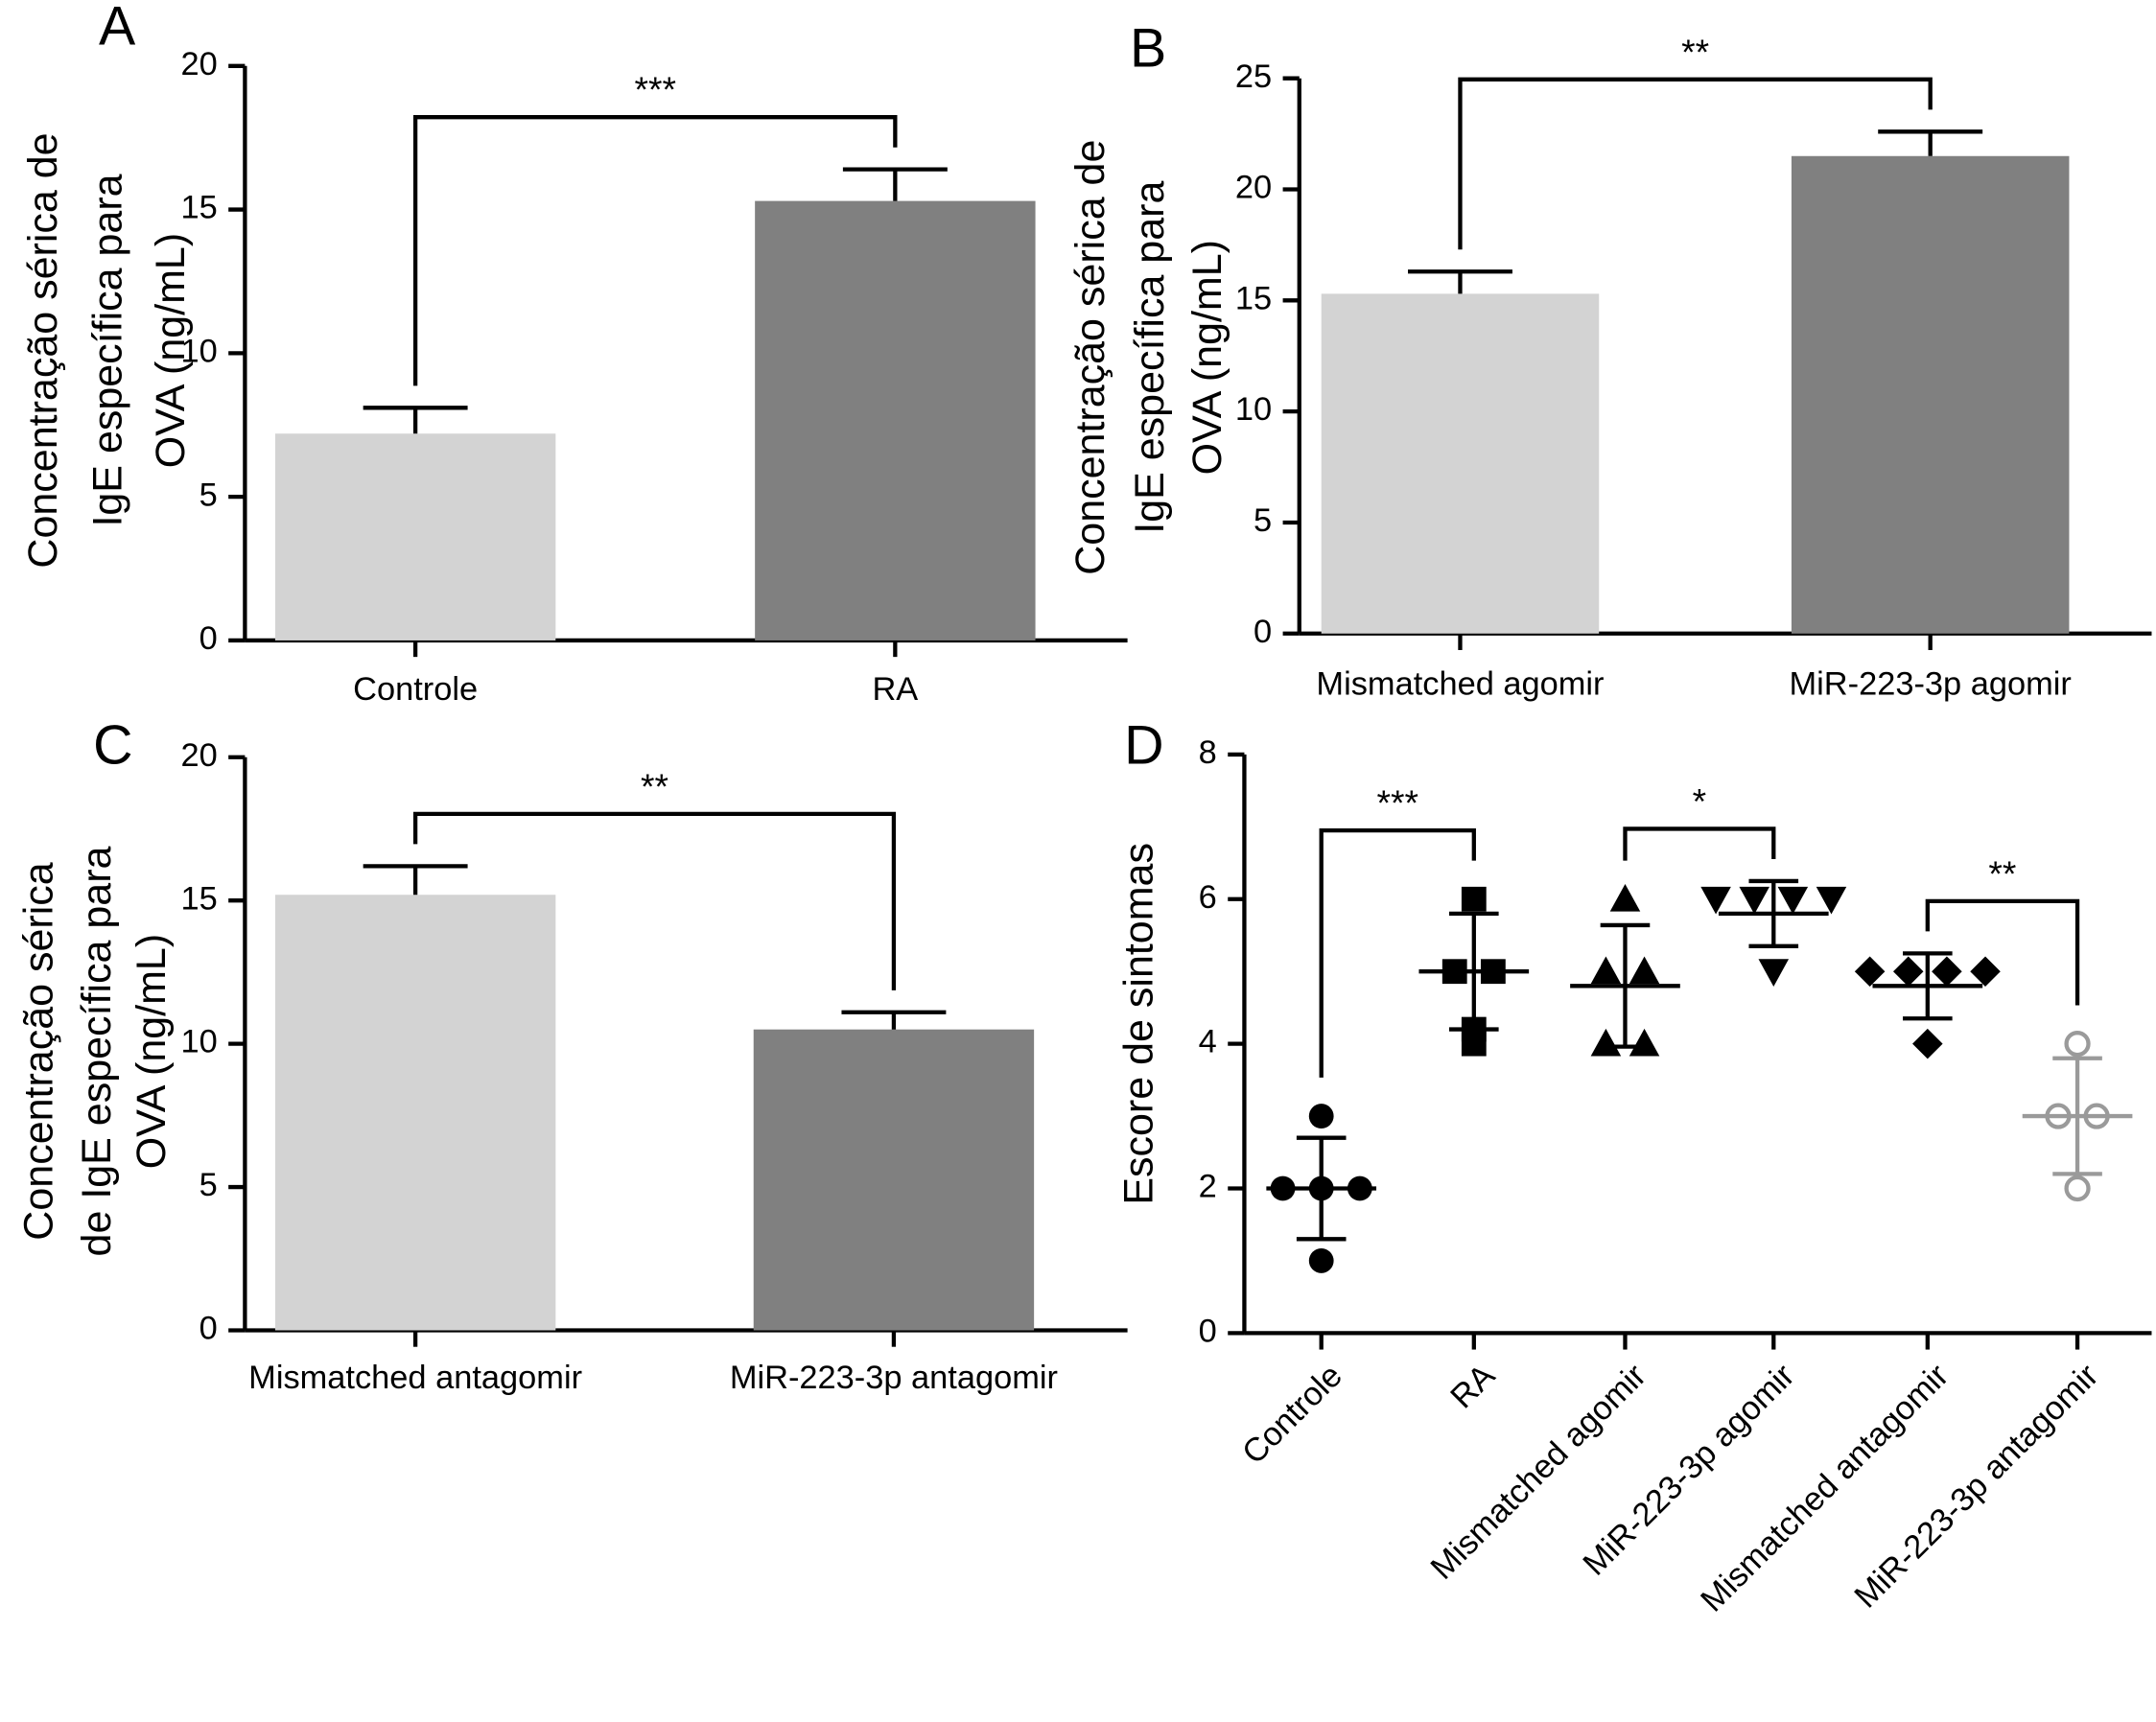 The width and height of the screenshot is (2156, 1722). What do you see at coordinates (117, 29) in the screenshot?
I see `panel-label: A` at bounding box center [117, 29].